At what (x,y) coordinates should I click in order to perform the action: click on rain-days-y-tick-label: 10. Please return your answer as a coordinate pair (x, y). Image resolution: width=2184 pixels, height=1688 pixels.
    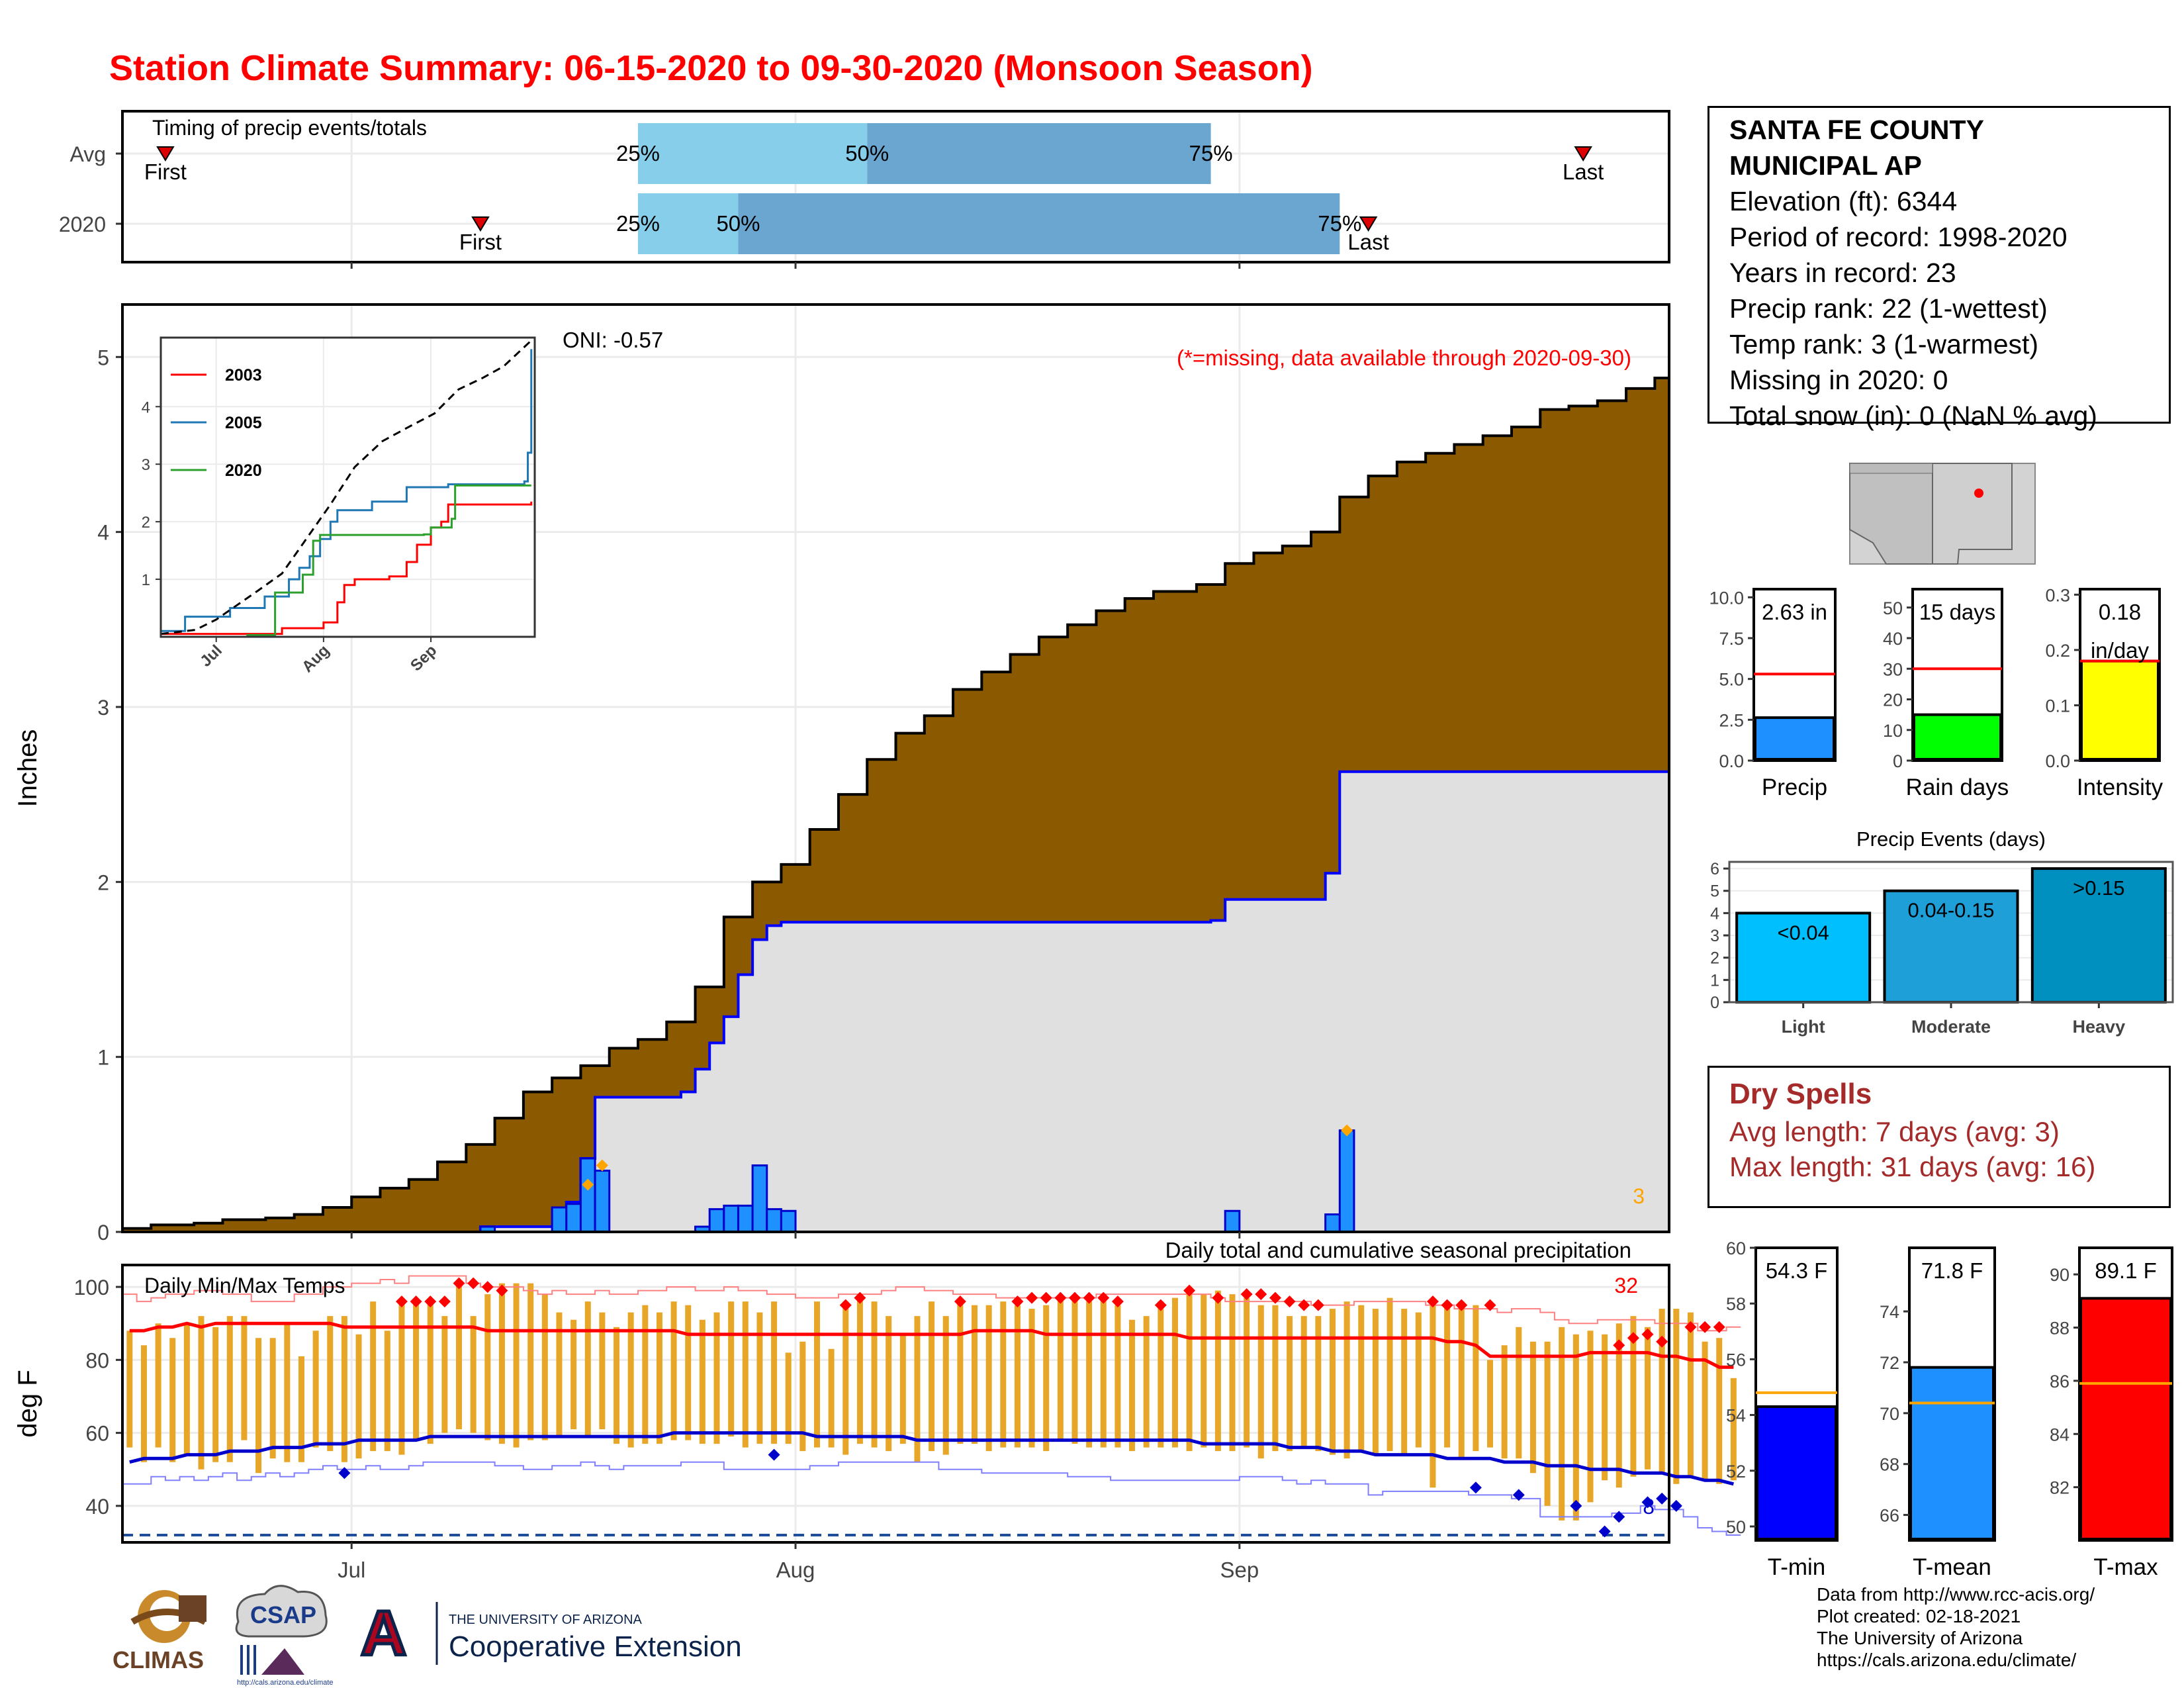
    Looking at the image, I should click on (1893, 731).